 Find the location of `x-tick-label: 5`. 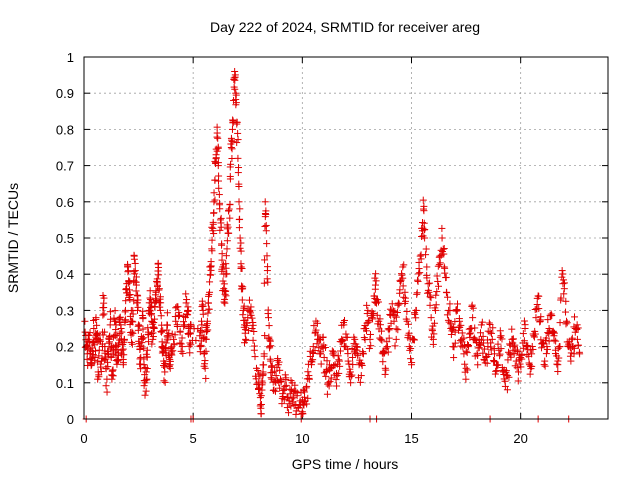

x-tick-label: 5 is located at coordinates (193, 438).